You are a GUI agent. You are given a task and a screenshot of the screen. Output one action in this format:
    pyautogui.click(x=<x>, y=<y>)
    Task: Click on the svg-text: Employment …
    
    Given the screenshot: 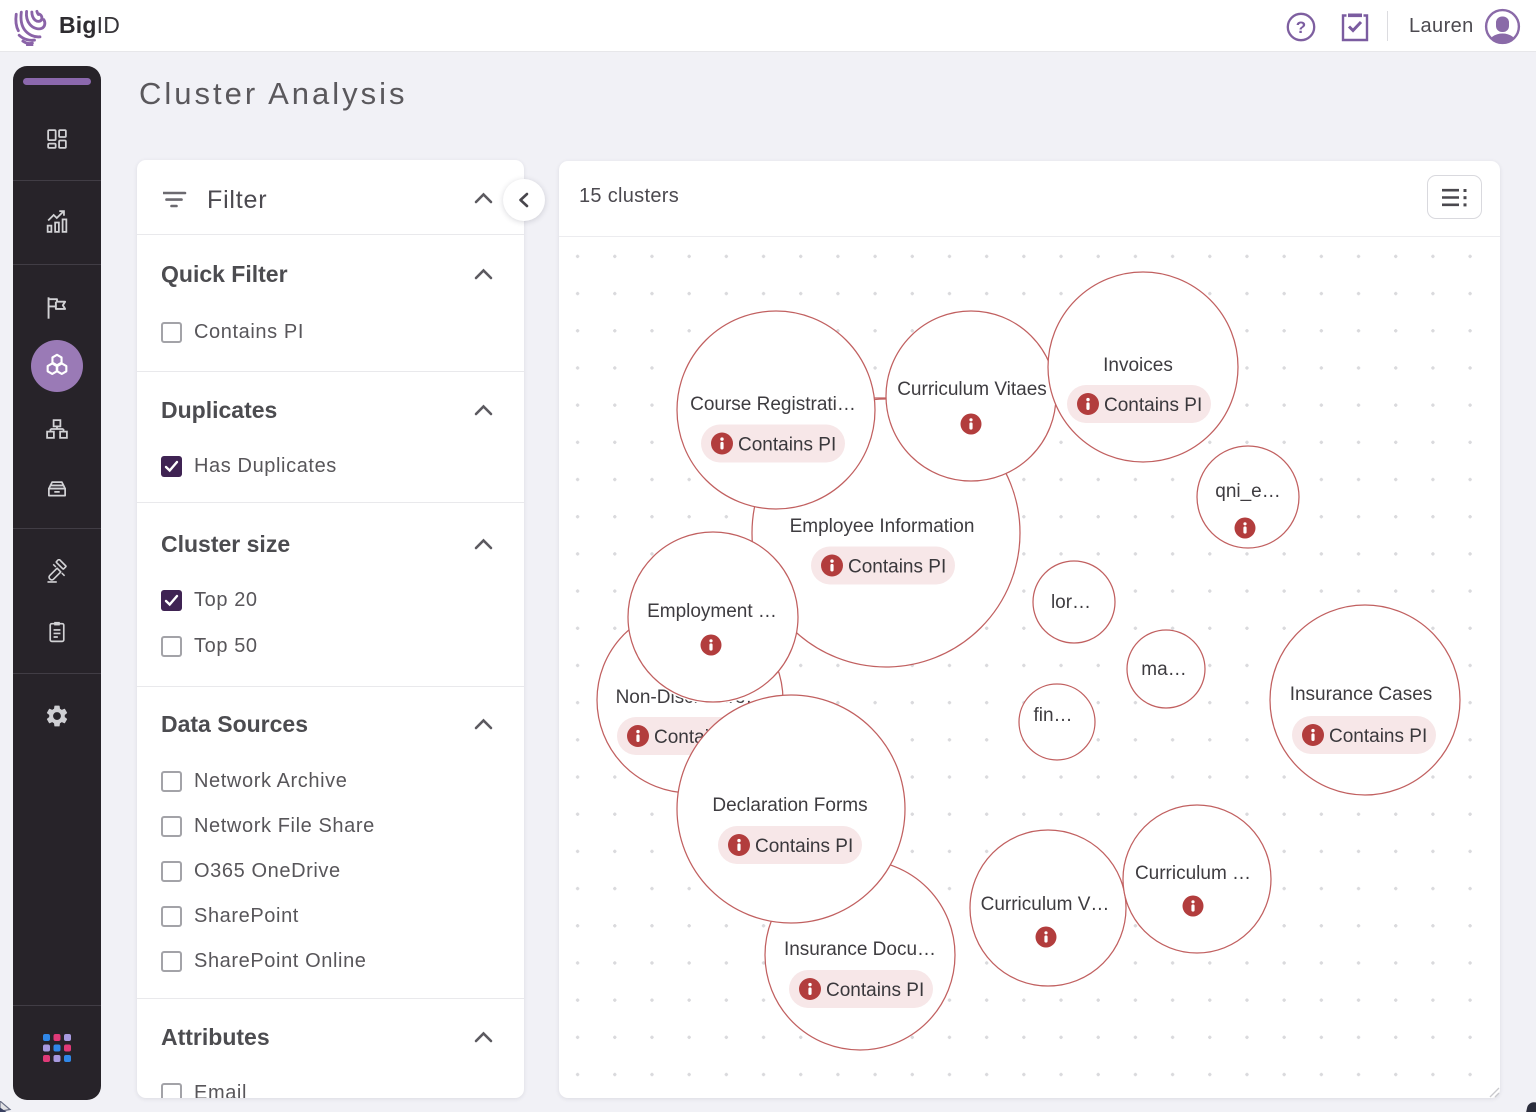 What is the action you would take?
    pyautogui.click(x=712, y=611)
    